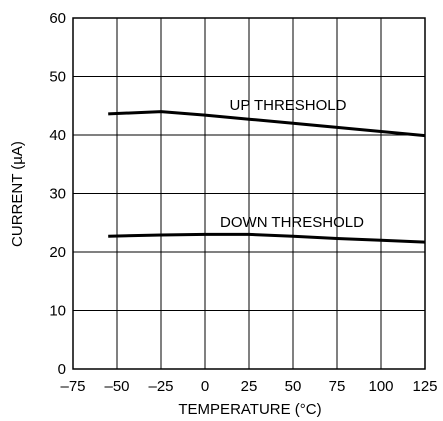 This screenshot has height=421, width=443. I want to click on y-tick-label: 0, so click(62, 369).